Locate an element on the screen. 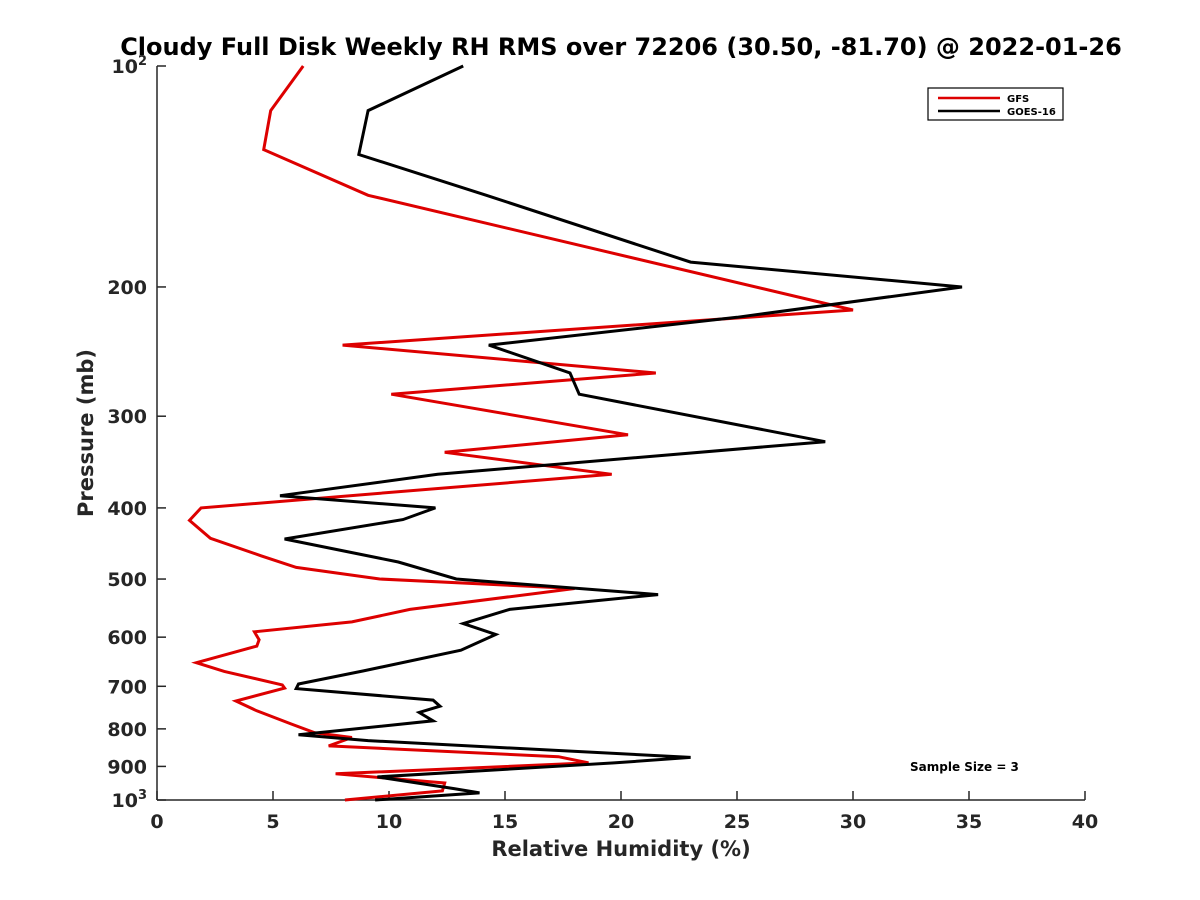 The image size is (1200, 900). y-tick-label: 300 is located at coordinates (127, 417).